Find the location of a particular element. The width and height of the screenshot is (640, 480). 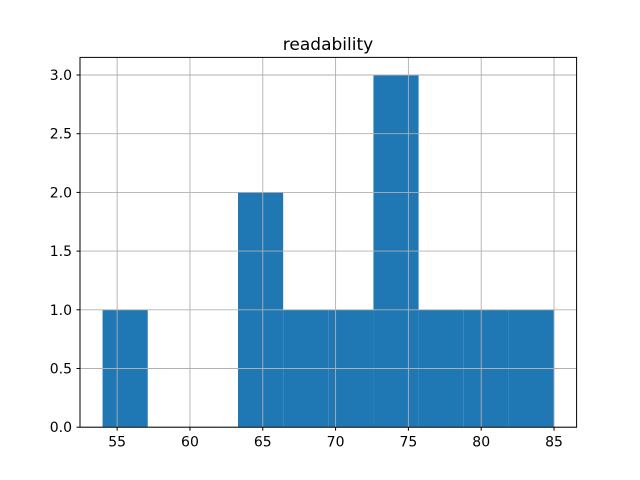

x-tick-label: 85 is located at coordinates (554, 443).